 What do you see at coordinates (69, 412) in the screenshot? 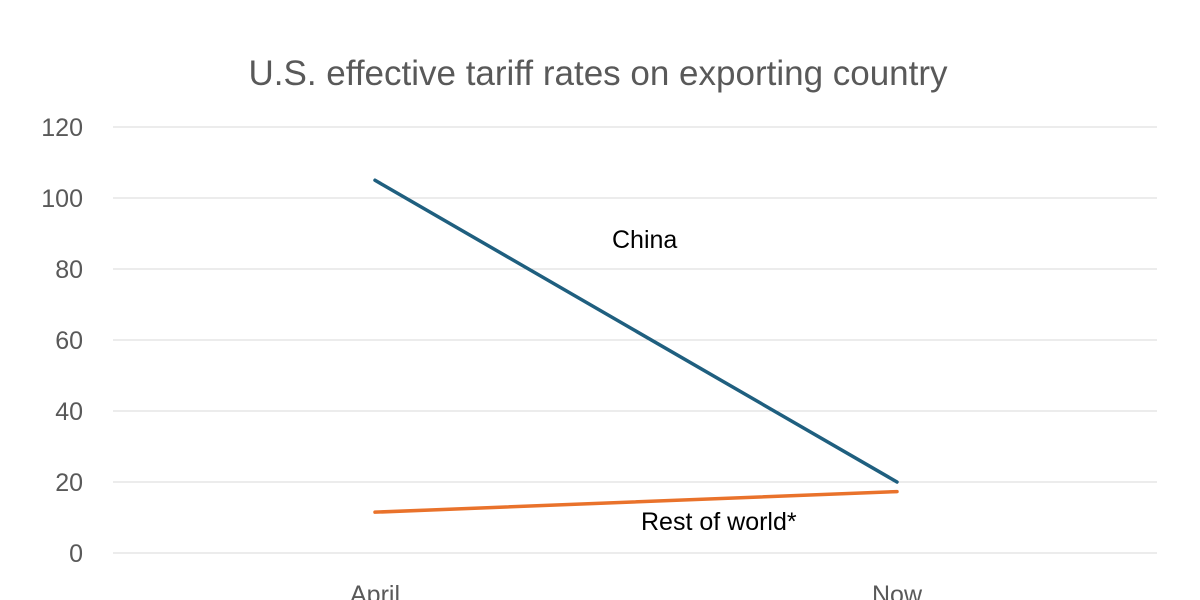
I see `y-tick-label: 40` at bounding box center [69, 412].